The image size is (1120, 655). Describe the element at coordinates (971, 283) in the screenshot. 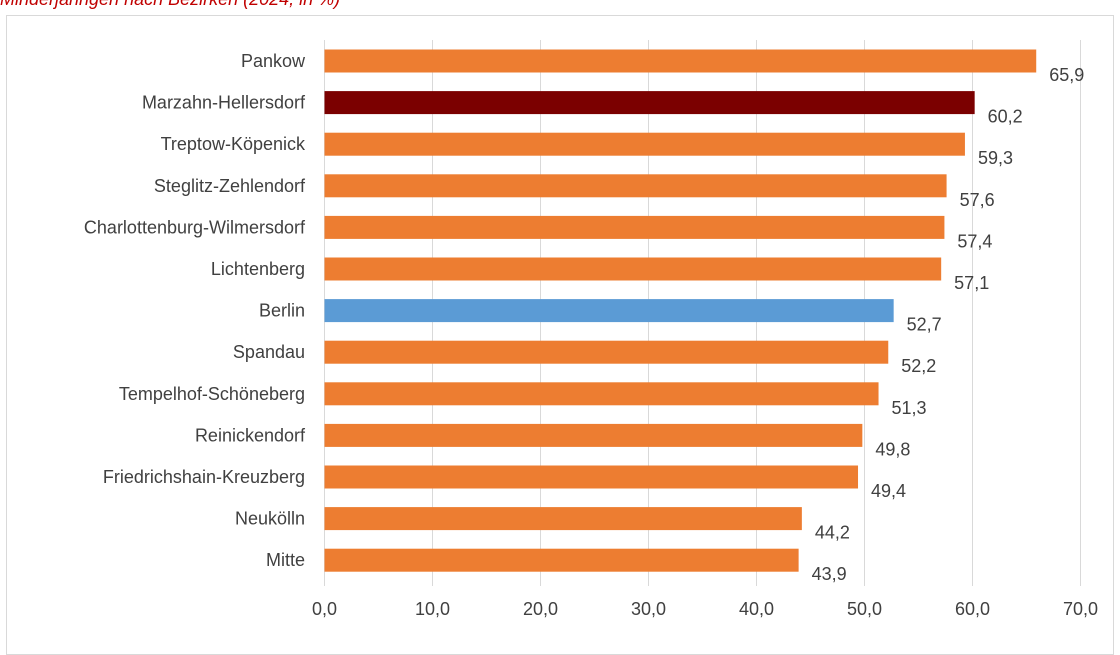

I see `data-label: 57,1` at that location.